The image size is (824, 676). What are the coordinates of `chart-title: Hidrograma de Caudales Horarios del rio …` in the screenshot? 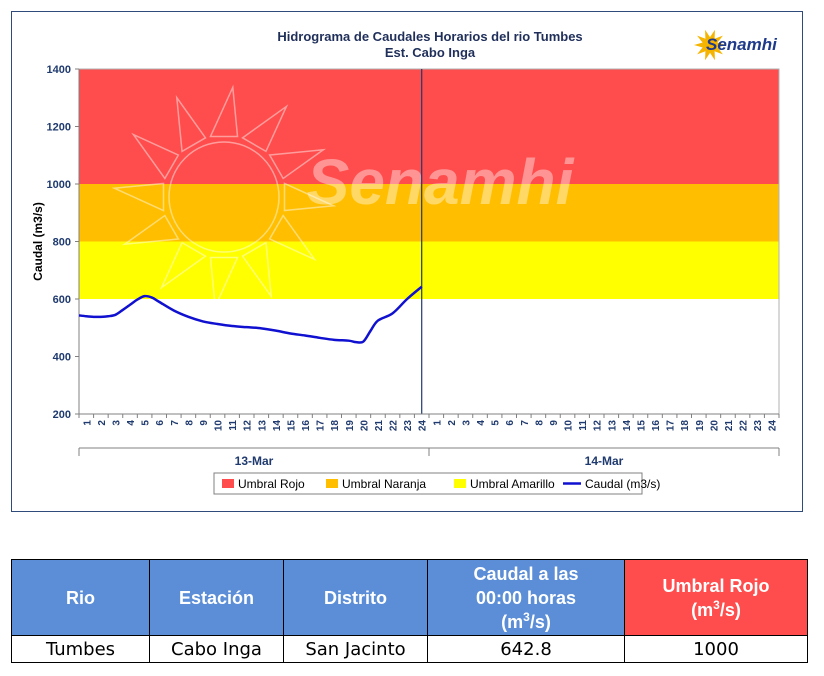 It's located at (429, 36).